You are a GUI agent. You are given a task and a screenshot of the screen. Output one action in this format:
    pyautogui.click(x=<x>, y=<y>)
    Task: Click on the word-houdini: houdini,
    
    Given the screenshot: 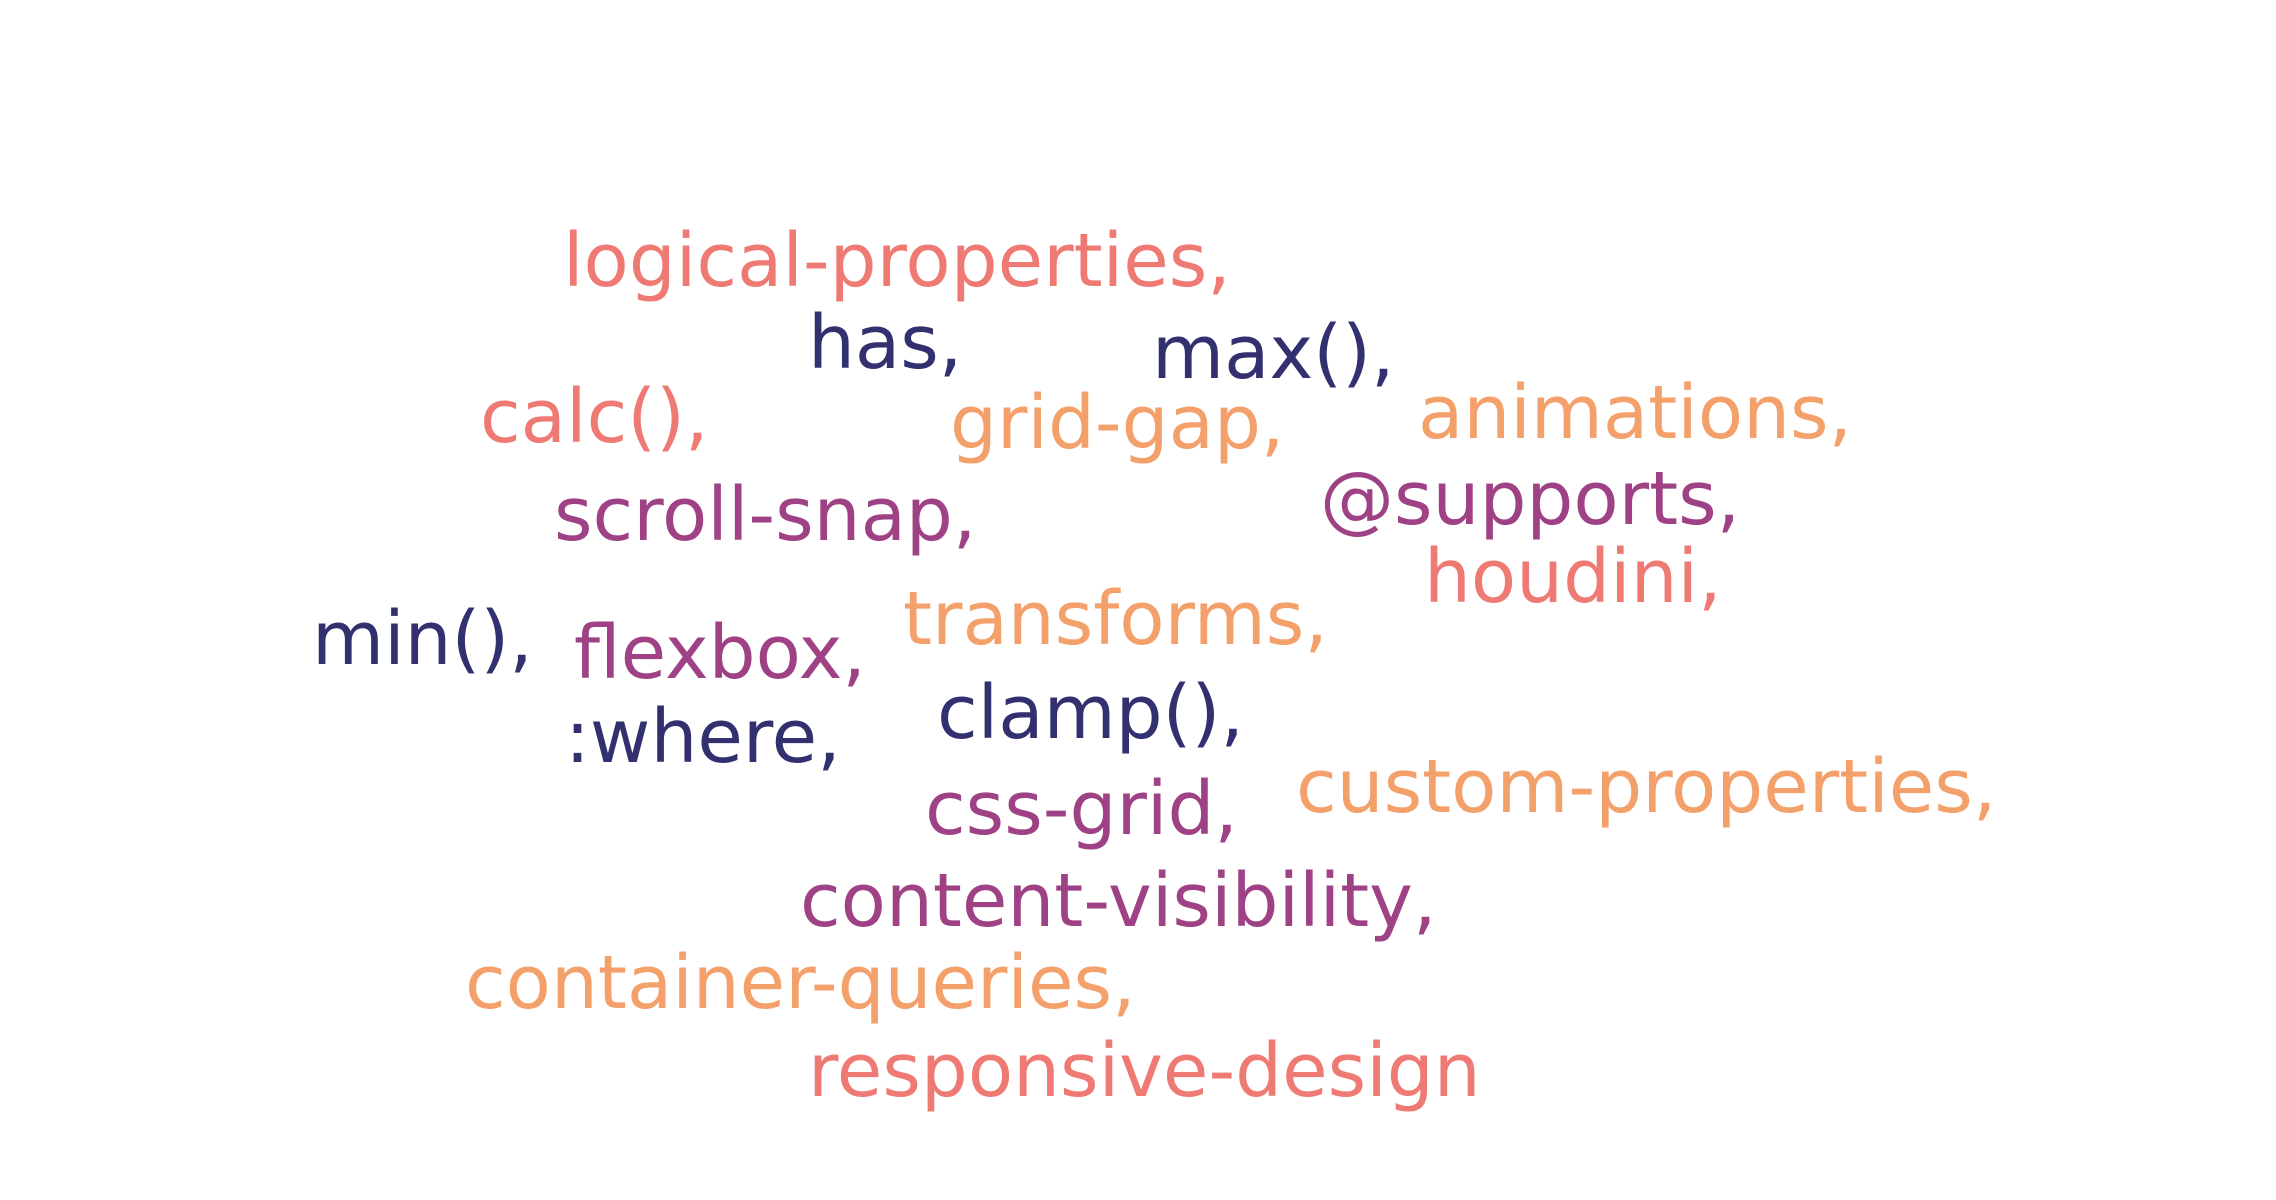 What is the action you would take?
    pyautogui.click(x=1573, y=577)
    